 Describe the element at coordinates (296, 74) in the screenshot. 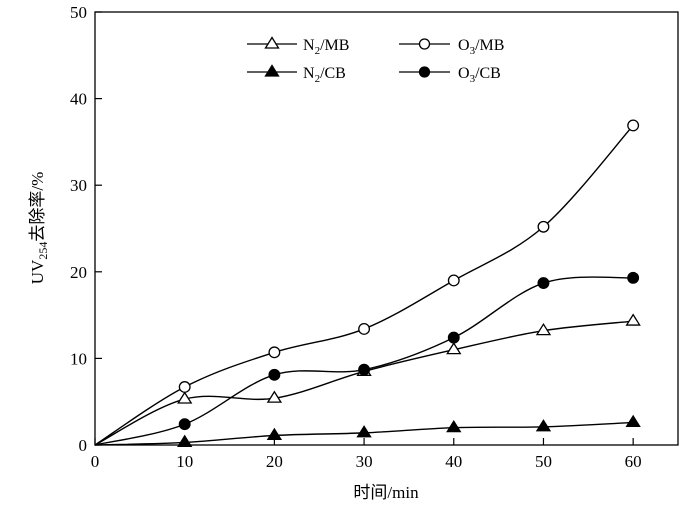

I see `legend-item-n2cb: N2/CB` at that location.